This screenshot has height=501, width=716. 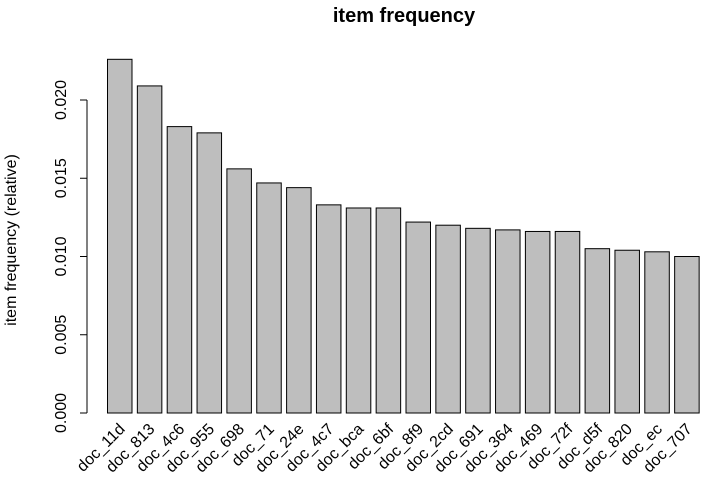 What do you see at coordinates (388, 310) in the screenshot?
I see `bar-doc_6bf` at bounding box center [388, 310].